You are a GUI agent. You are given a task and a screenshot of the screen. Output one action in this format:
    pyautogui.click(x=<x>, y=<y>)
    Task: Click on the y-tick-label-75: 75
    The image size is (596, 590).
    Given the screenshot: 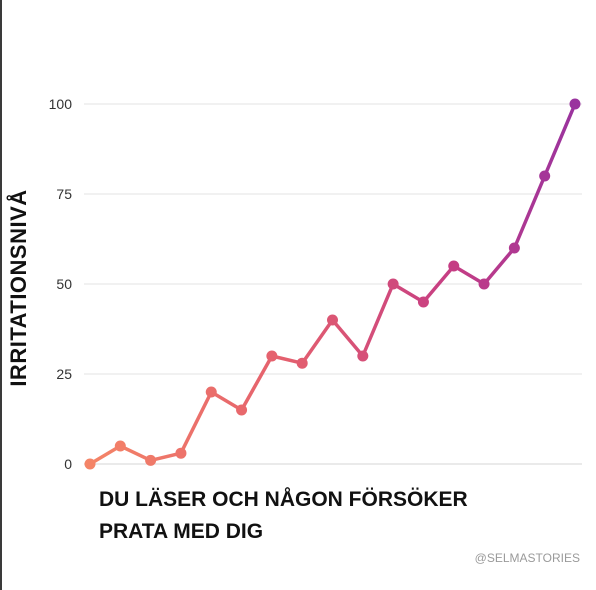 What is the action you would take?
    pyautogui.click(x=64, y=194)
    